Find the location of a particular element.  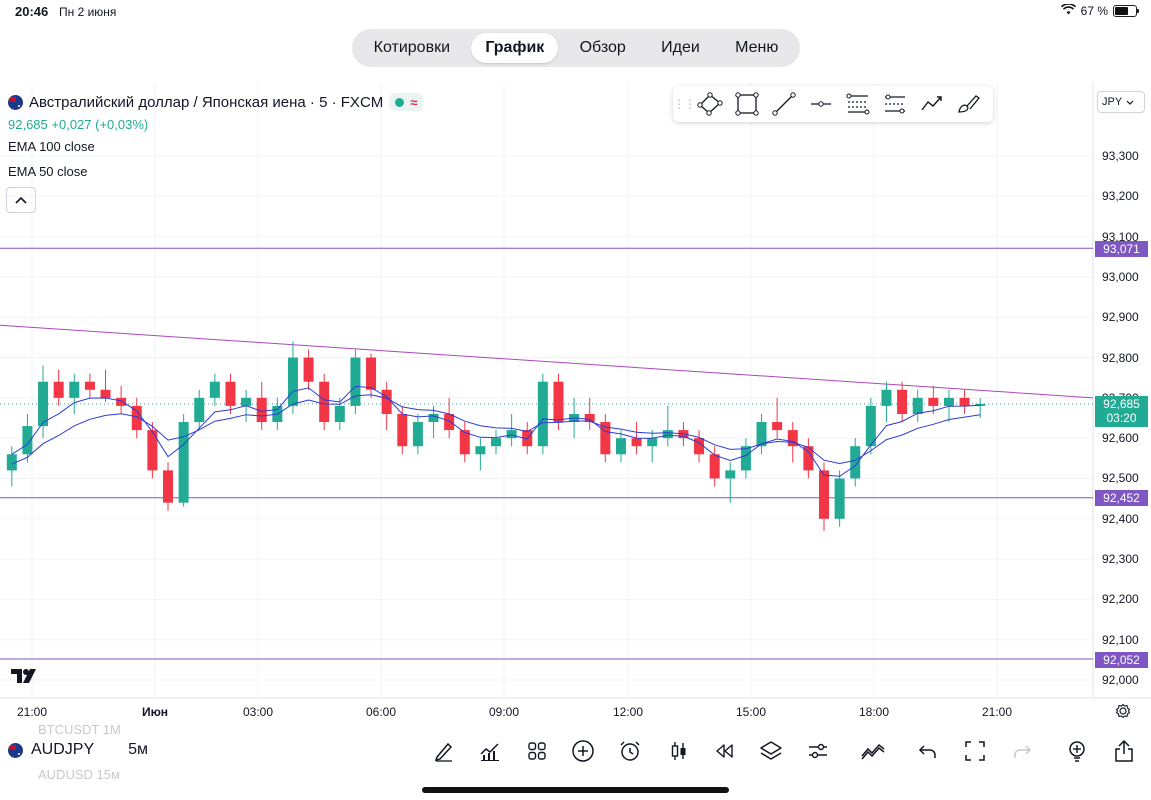

tab-chart: График is located at coordinates (515, 48).